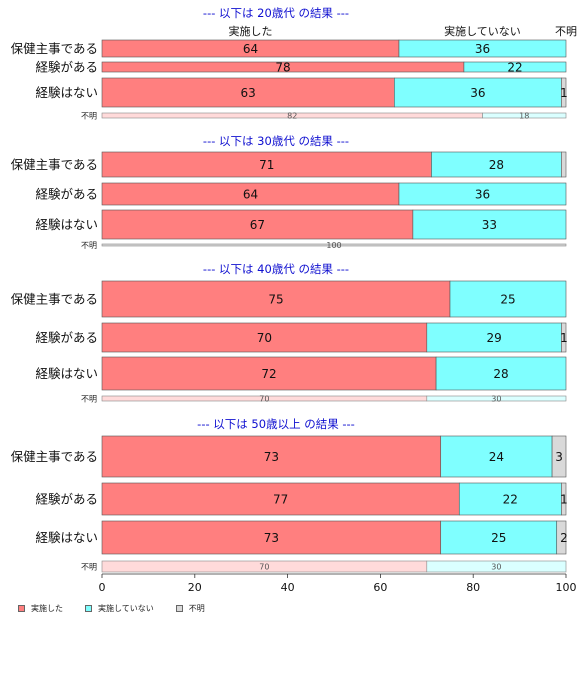 The height and width of the screenshot is (694, 580). What do you see at coordinates (276, 141) in the screenshot?
I see `group-title-2: --- 以下は 30歳代 の結果 ---` at bounding box center [276, 141].